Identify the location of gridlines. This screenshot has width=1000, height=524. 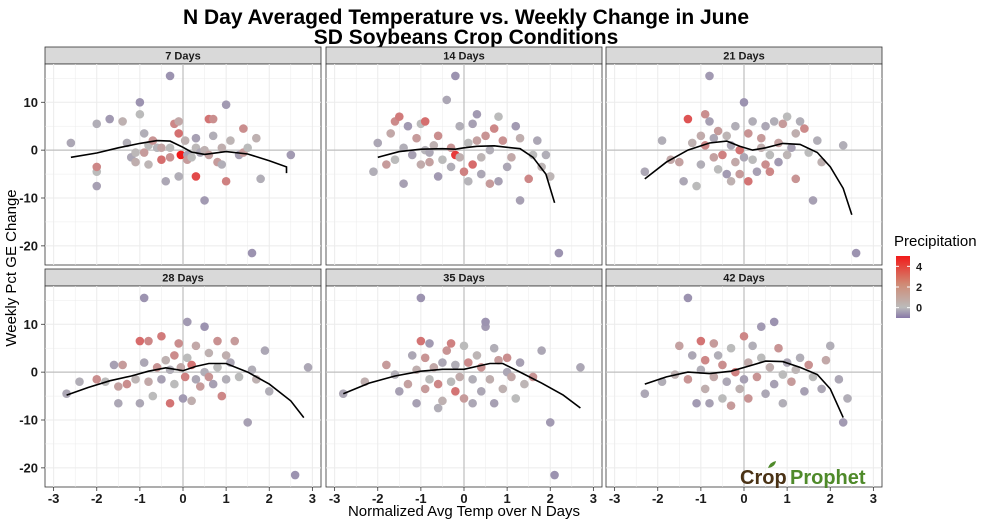
(183, 386).